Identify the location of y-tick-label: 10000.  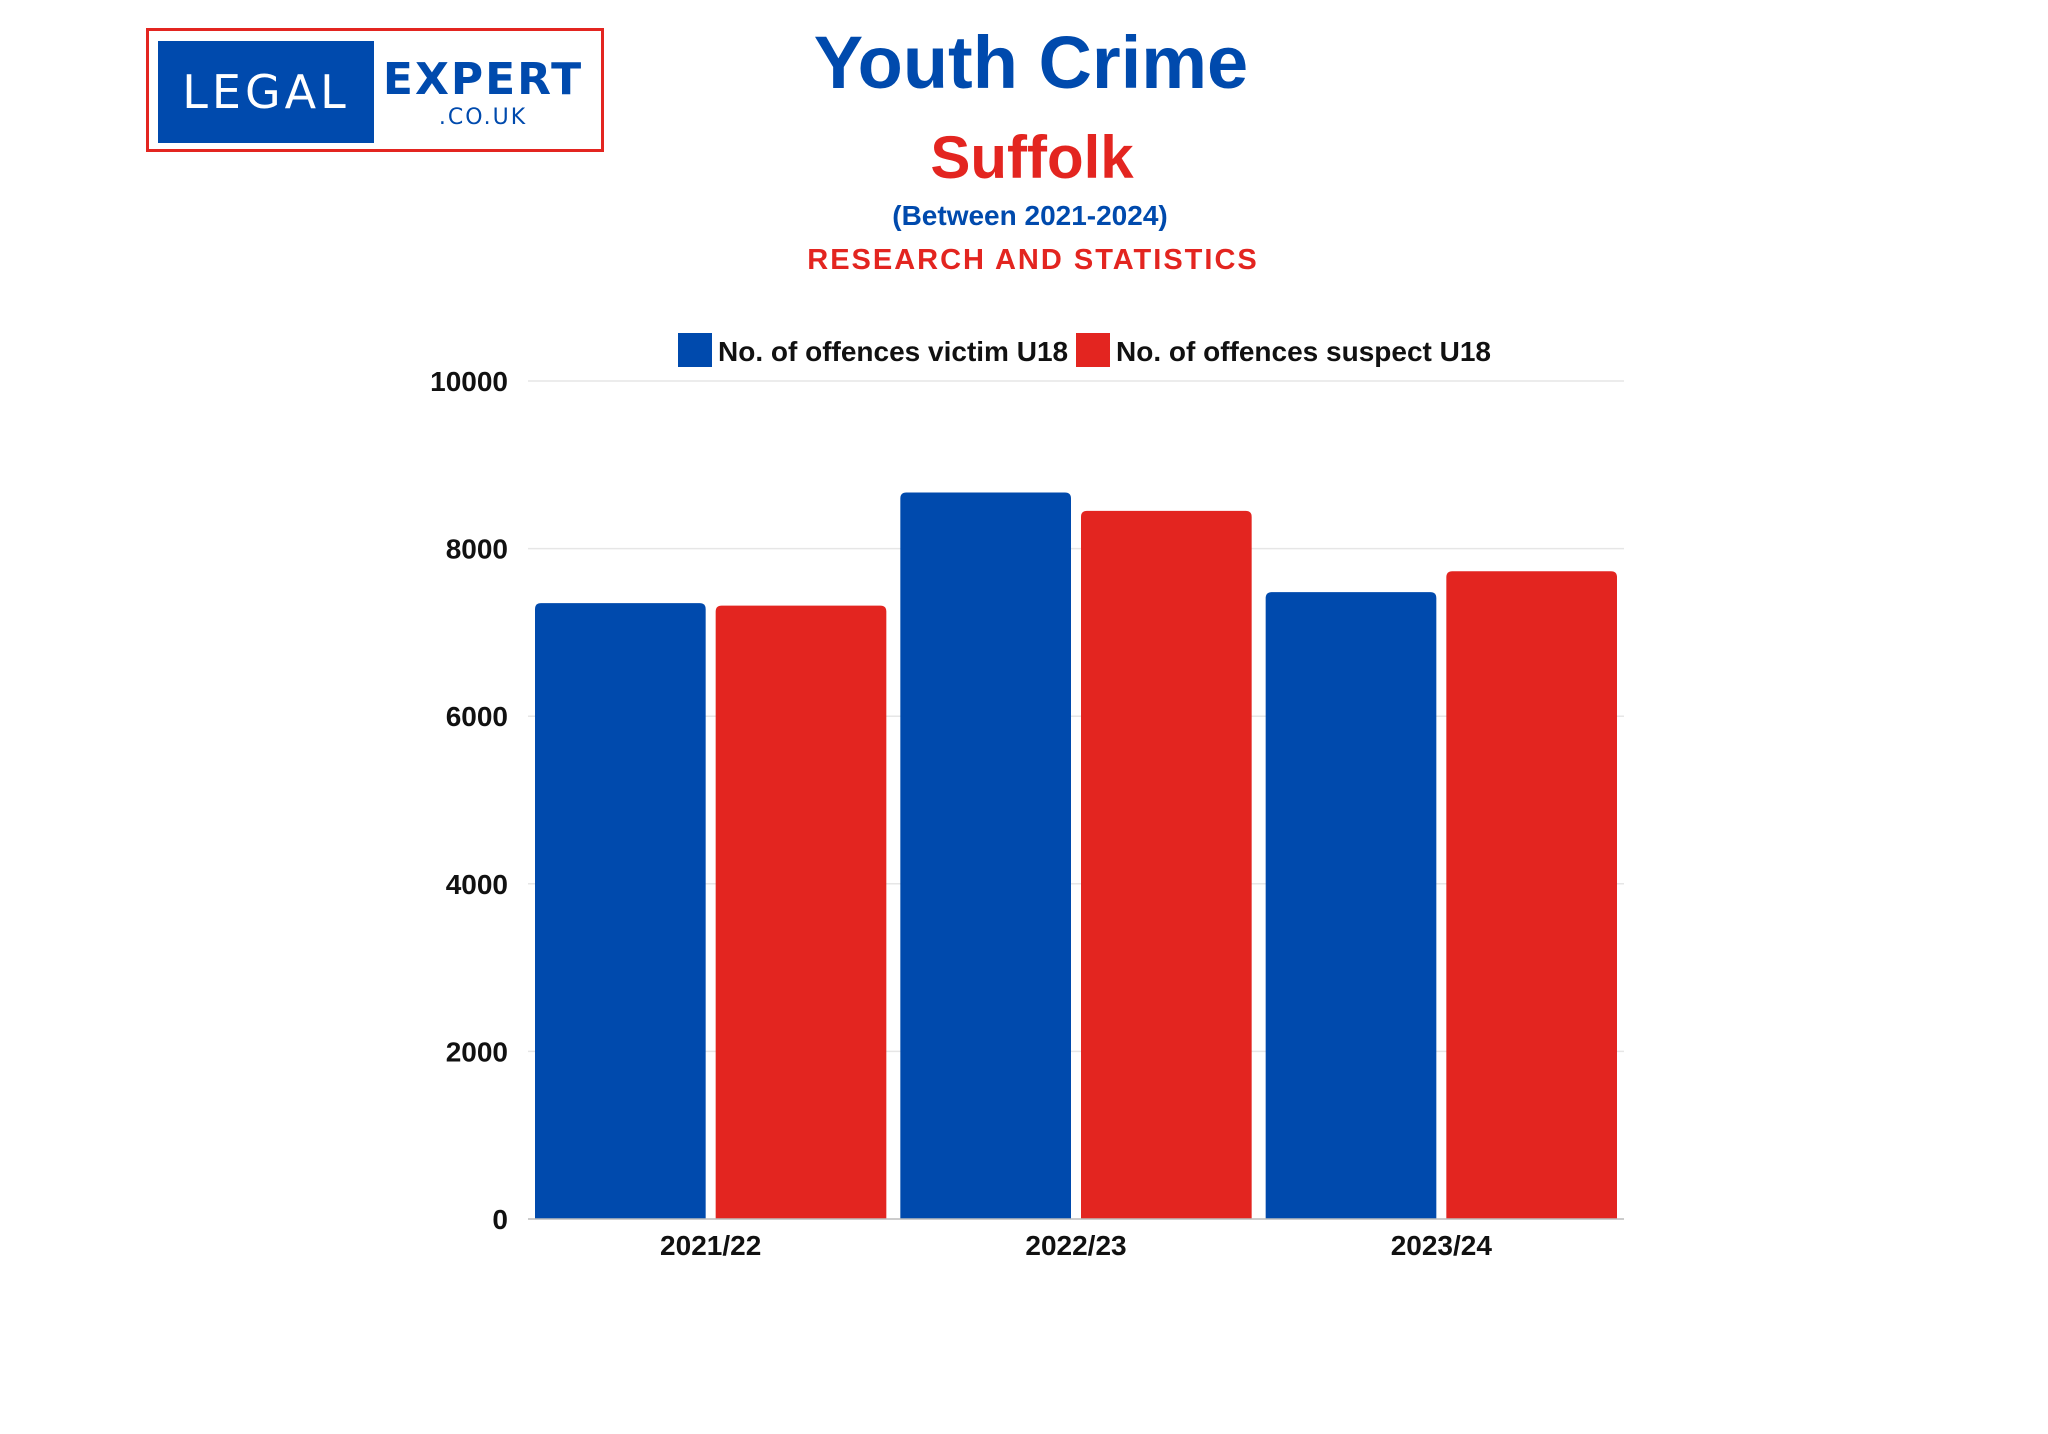
(469, 381).